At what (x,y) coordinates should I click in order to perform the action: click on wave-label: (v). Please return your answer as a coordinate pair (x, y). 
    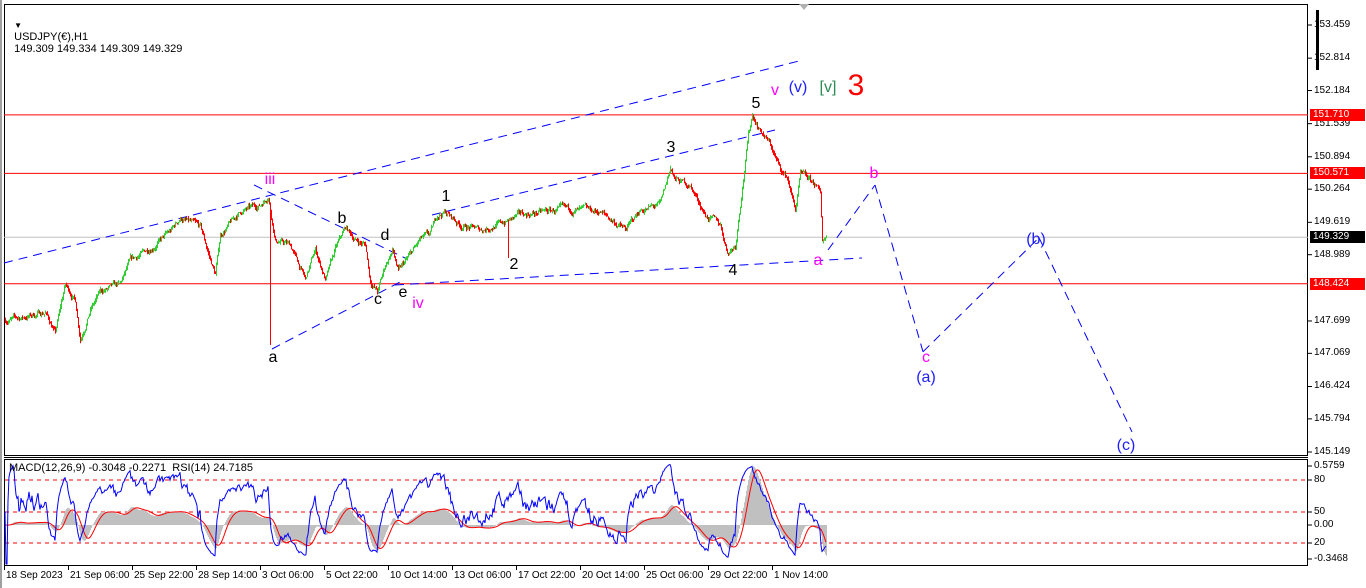
    Looking at the image, I should click on (798, 87).